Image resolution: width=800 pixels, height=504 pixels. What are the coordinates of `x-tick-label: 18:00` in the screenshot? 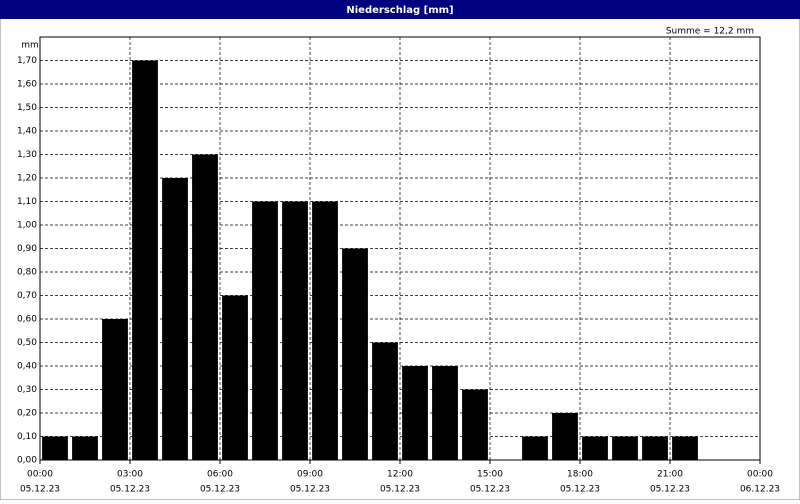 It's located at (580, 475).